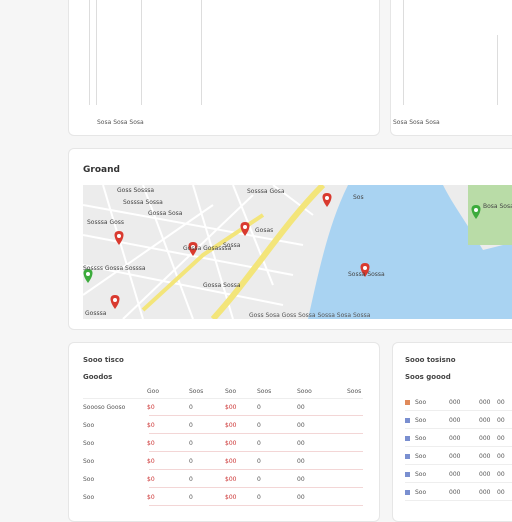 This screenshot has height=522, width=512. Describe the element at coordinates (310, 315) in the screenshot. I see `map-footer: Goss Sosa Goss Sossa Sossa Sosa Sossa` at that location.